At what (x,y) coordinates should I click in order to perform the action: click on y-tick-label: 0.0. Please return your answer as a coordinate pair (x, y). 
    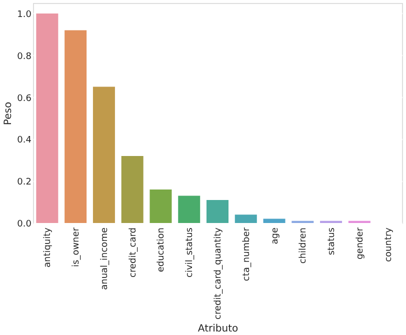
    Looking at the image, I should click on (24, 225).